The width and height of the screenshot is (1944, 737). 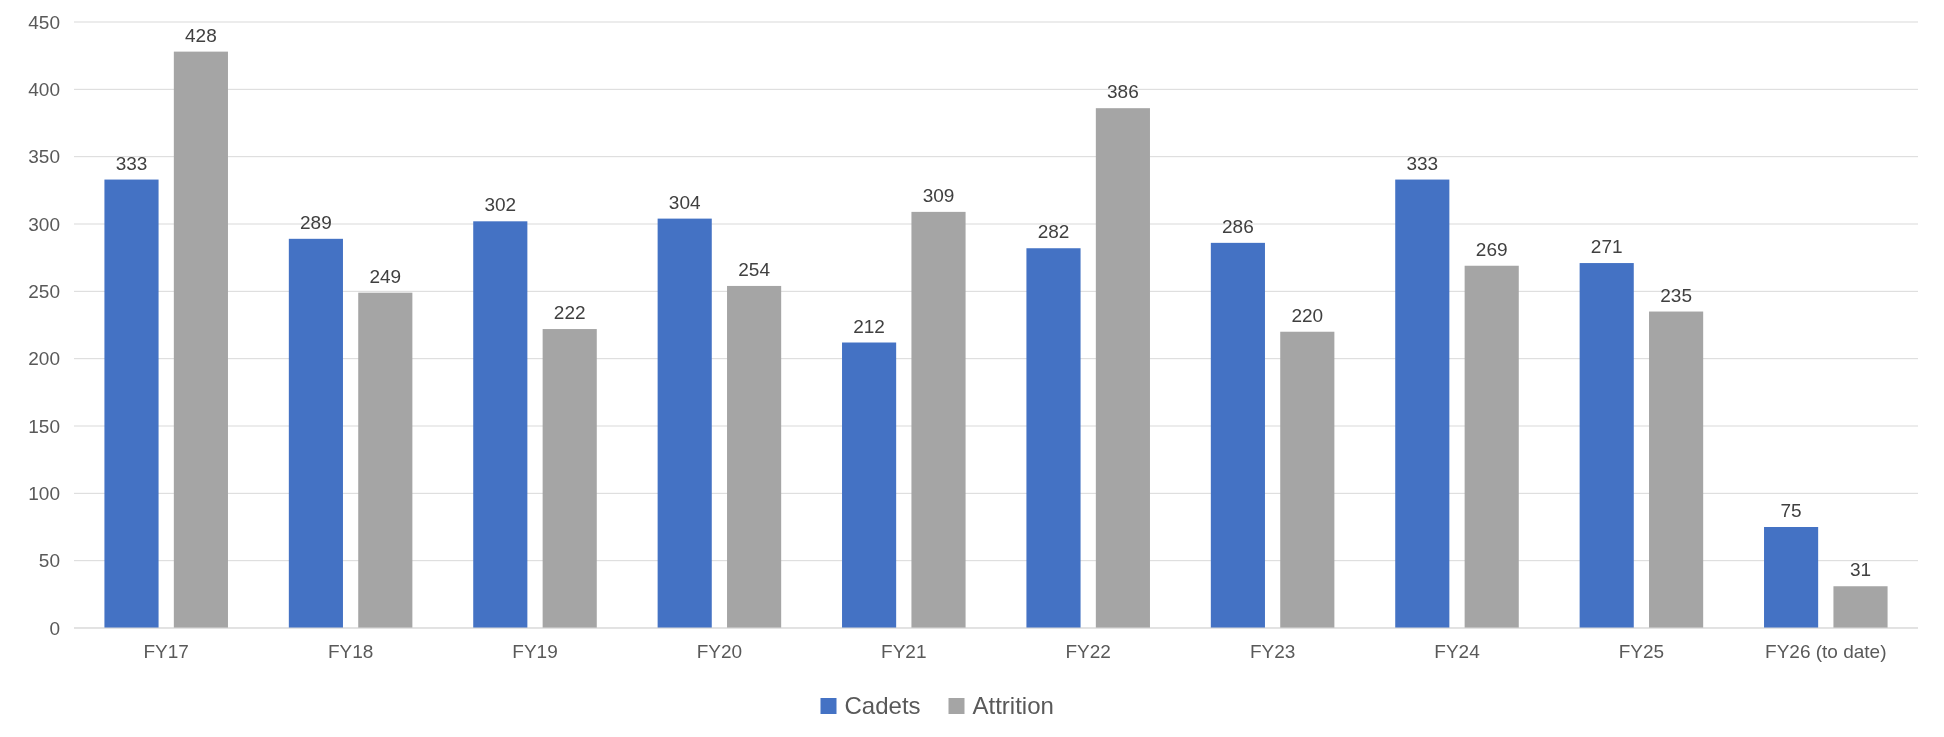 I want to click on data-label: 269, so click(x=1491, y=249).